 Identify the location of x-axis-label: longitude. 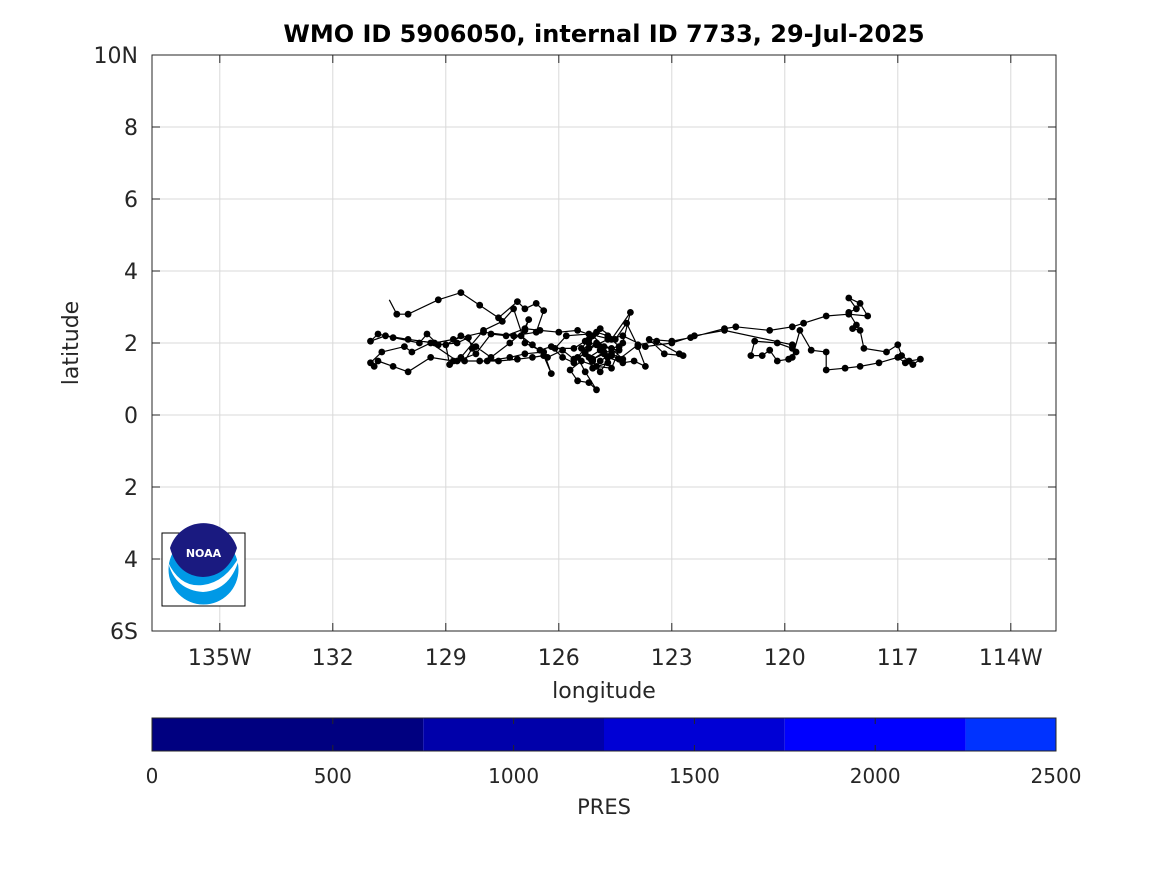
(604, 691).